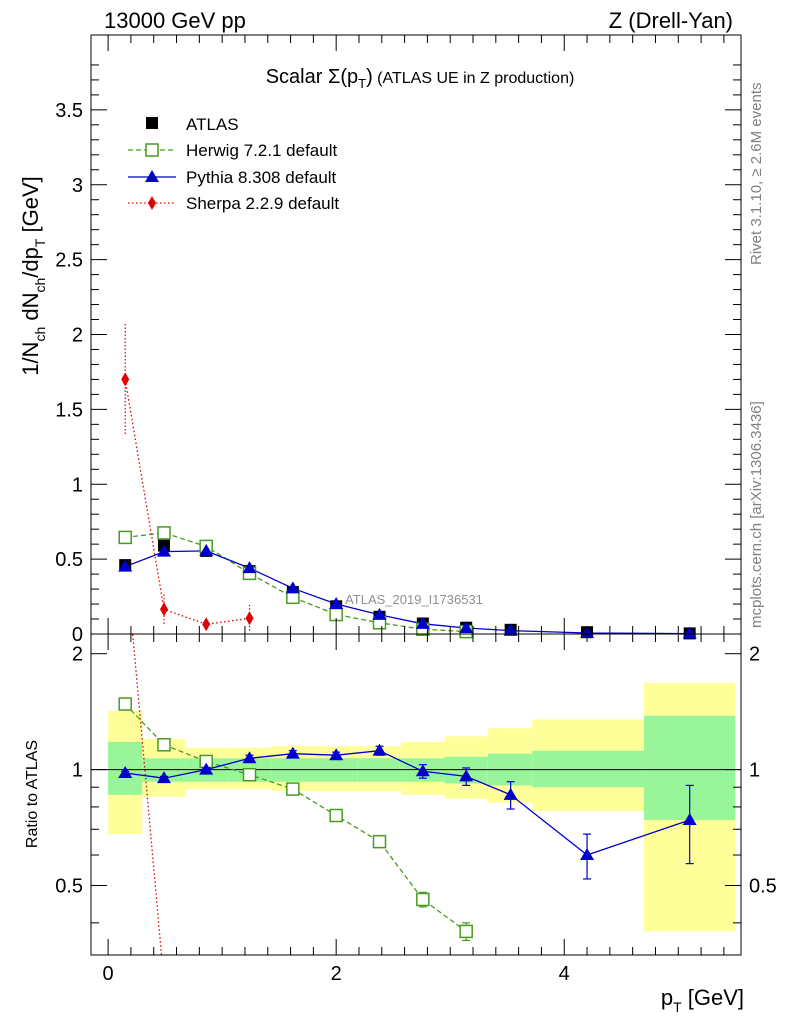  What do you see at coordinates (69, 887) in the screenshot?
I see `ratio-ytick-label: 0.5` at bounding box center [69, 887].